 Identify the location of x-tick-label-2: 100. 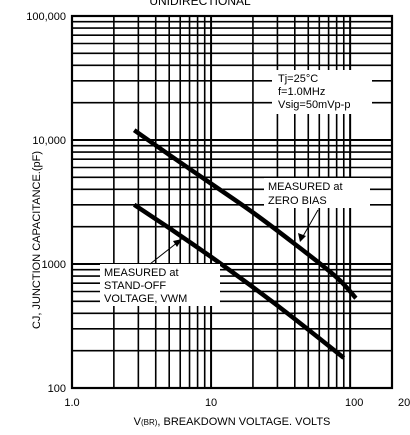
(354, 403).